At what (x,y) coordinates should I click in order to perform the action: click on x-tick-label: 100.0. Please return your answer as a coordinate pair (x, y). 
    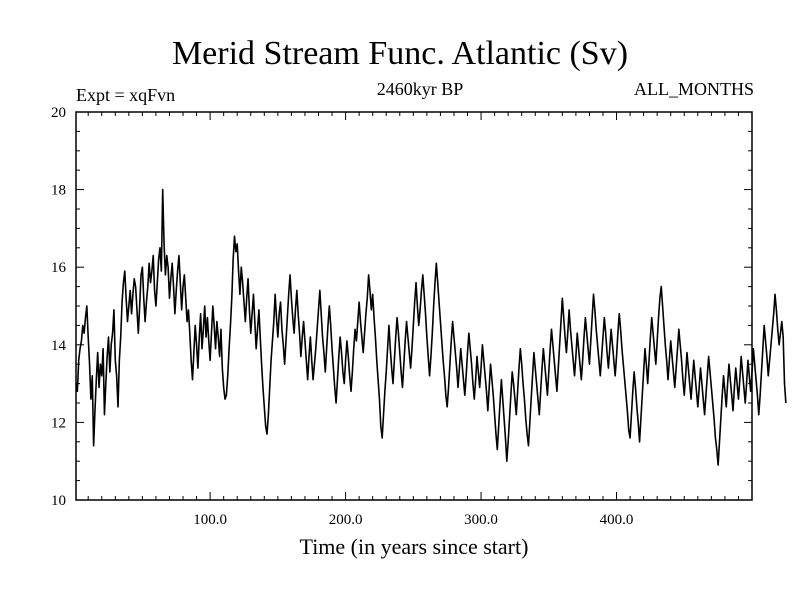
    Looking at the image, I should click on (210, 520).